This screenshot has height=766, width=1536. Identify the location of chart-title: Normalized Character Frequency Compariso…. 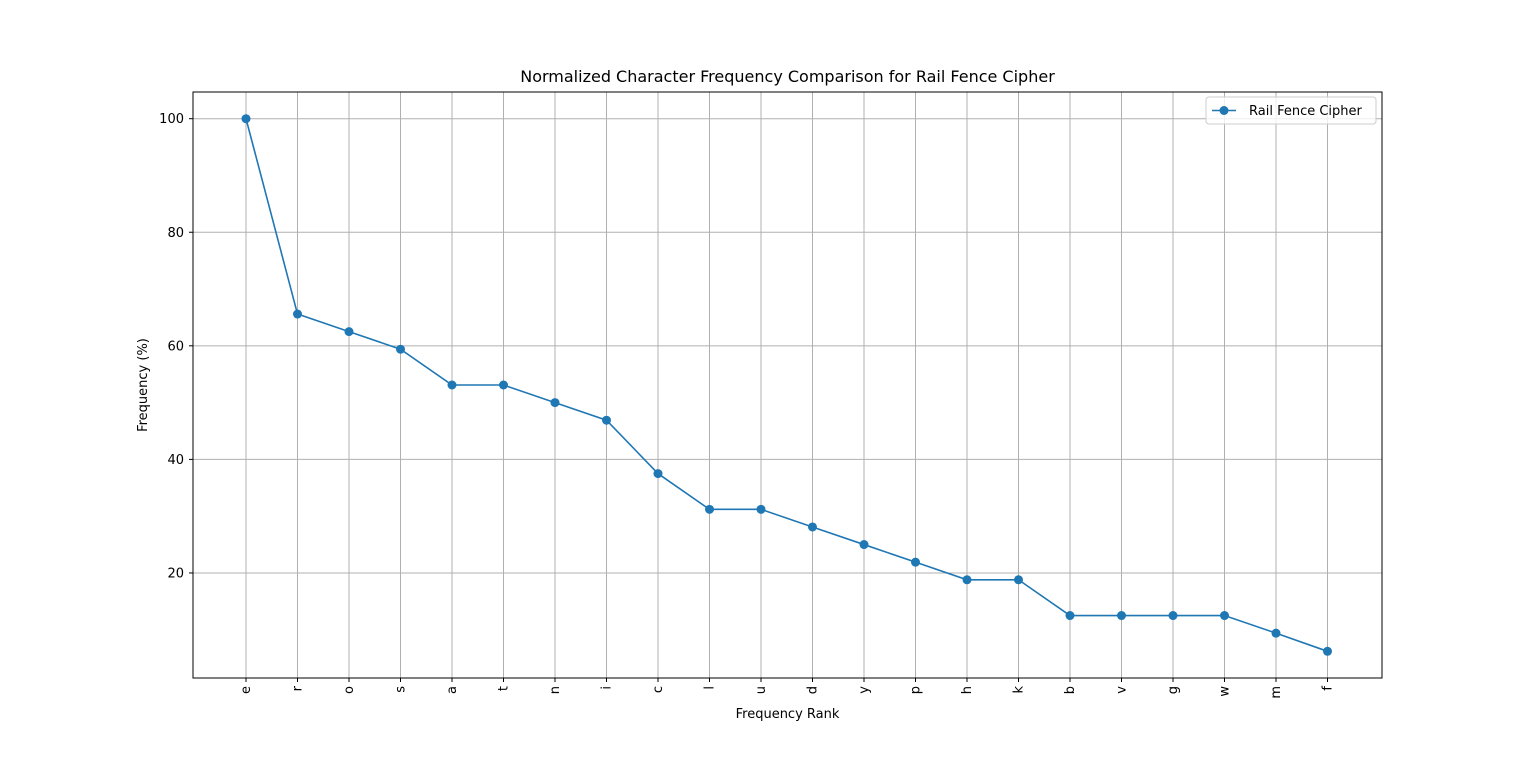
(787, 76).